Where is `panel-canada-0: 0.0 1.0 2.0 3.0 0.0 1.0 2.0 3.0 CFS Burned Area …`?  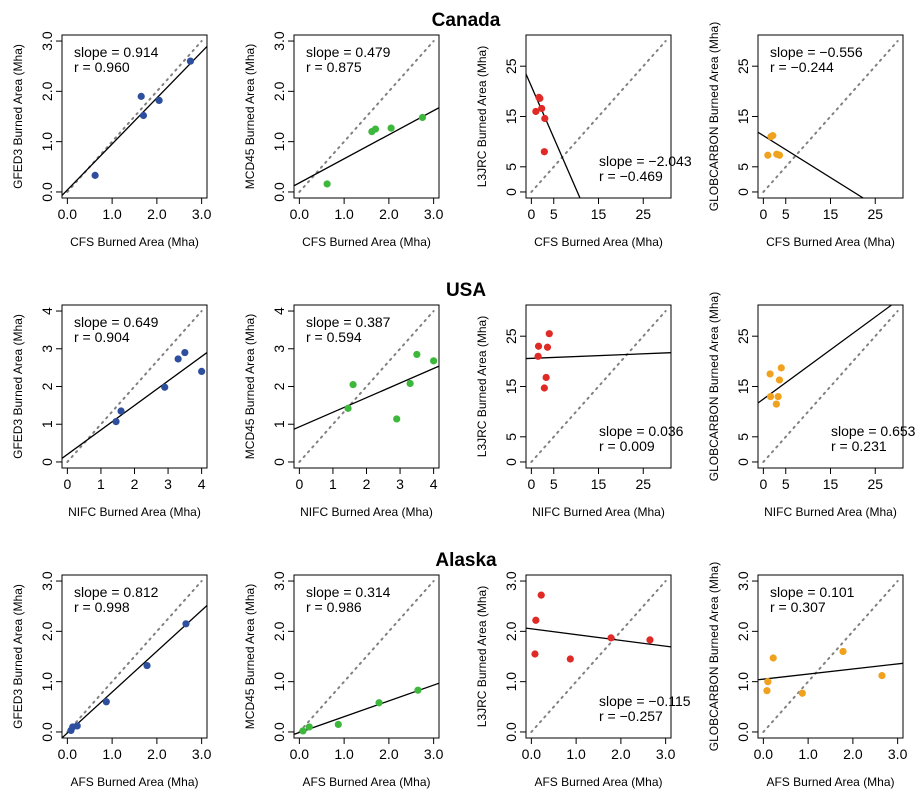 panel-canada-0: 0.0 1.0 2.0 3.0 0.0 1.0 2.0 3.0 CFS Burned Area … is located at coordinates (111, 140).